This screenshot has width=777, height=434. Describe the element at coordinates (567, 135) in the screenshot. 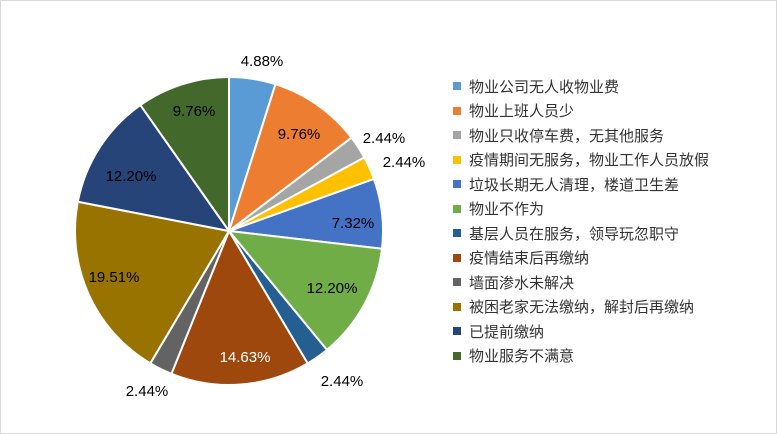

I see `legend-label: 物业只收停车费，无其他服务` at that location.